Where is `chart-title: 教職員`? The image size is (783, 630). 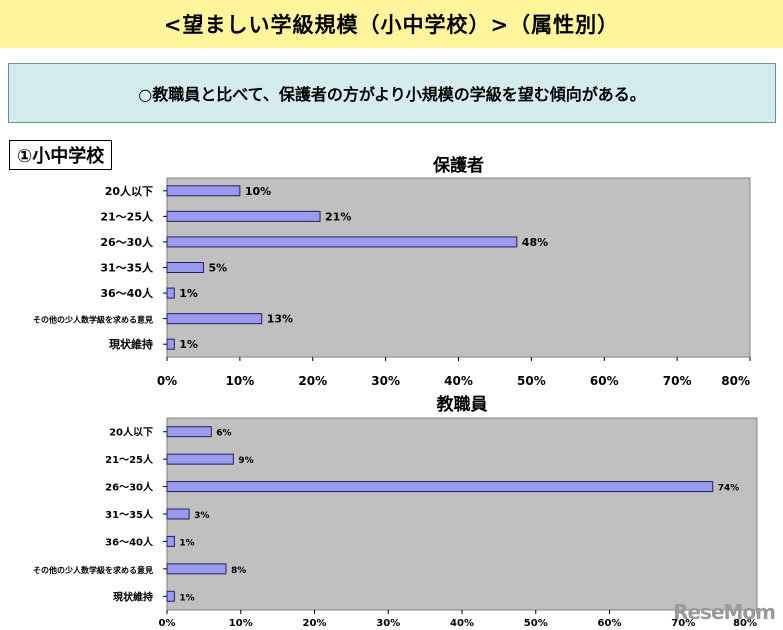
chart-title: 教職員 is located at coordinates (462, 404).